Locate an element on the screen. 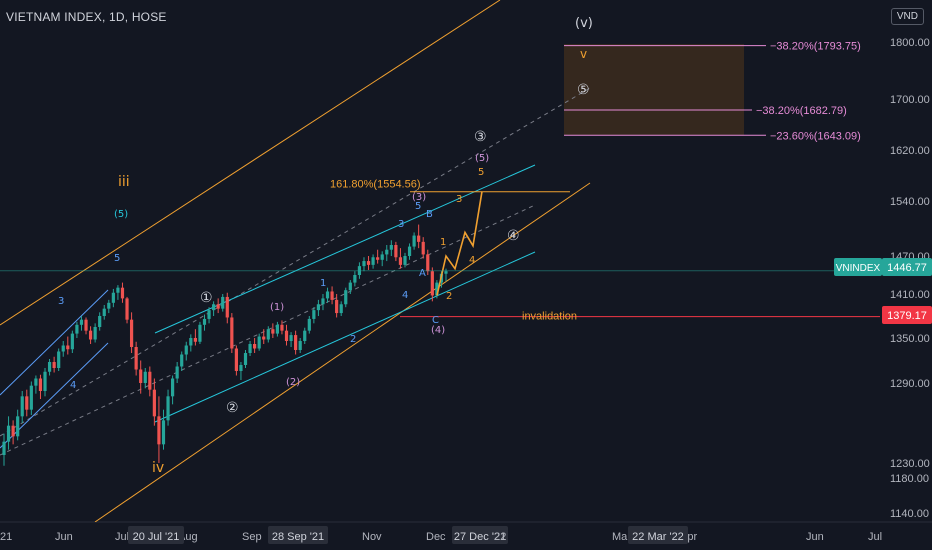 This screenshot has height=550, width=932. last-price-tag: VNINDEX 1446.77 is located at coordinates (883, 267).